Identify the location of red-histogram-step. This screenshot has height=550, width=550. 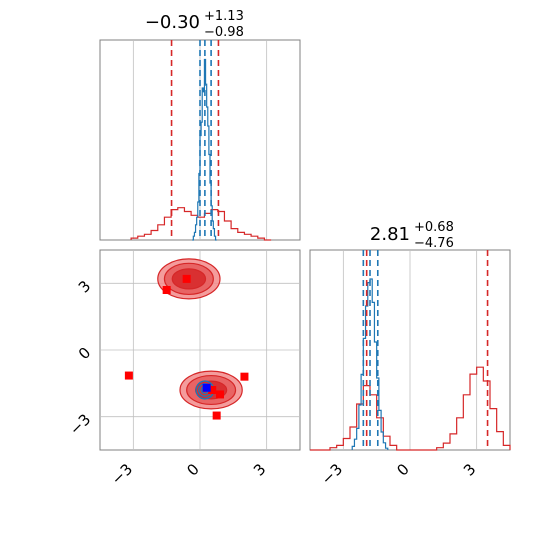
(410, 408).